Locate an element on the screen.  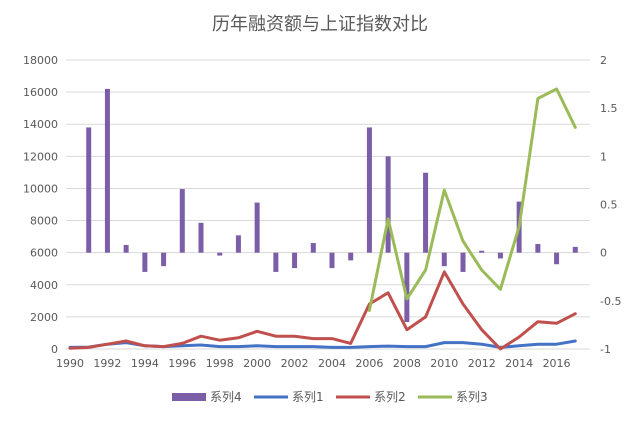
bar-系列4-1995 is located at coordinates (164, 259).